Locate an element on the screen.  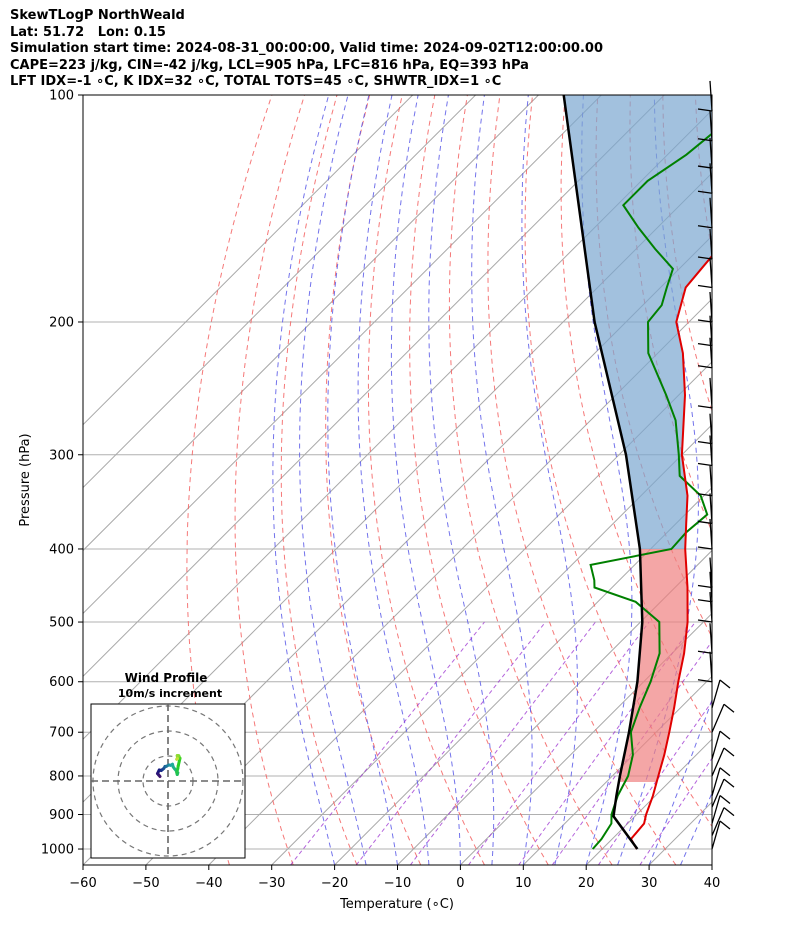
x-axis-label: Temperature (∘C) is located at coordinates (396, 904).